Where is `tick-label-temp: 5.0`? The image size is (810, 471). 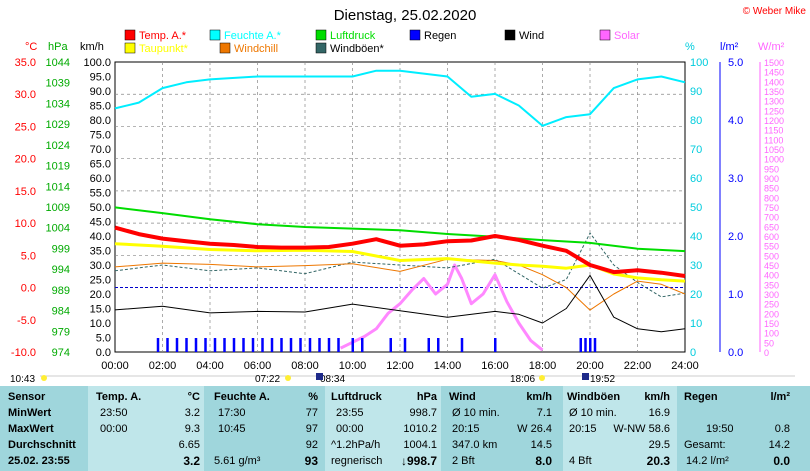 tick-label-temp: 5.0 is located at coordinates (28, 256).